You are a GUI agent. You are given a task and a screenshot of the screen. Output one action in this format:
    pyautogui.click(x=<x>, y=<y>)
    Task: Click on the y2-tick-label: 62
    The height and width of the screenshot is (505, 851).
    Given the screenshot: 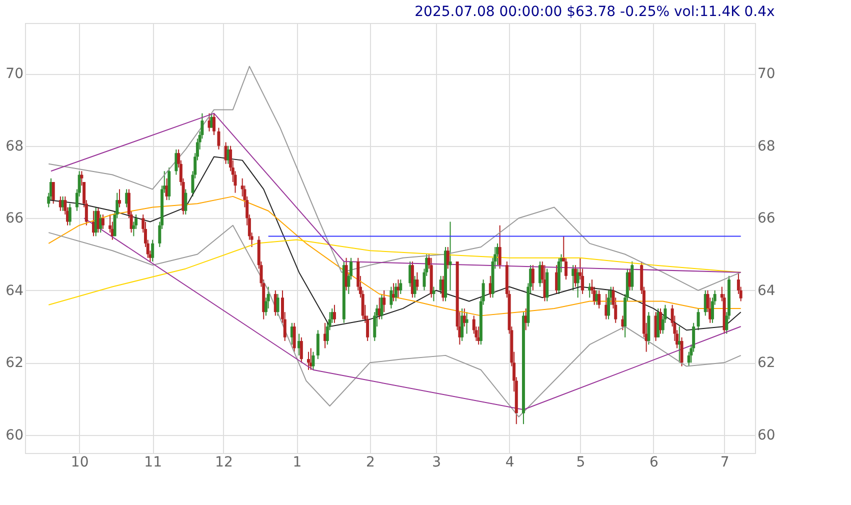 What is the action you would take?
    pyautogui.click(x=767, y=363)
    